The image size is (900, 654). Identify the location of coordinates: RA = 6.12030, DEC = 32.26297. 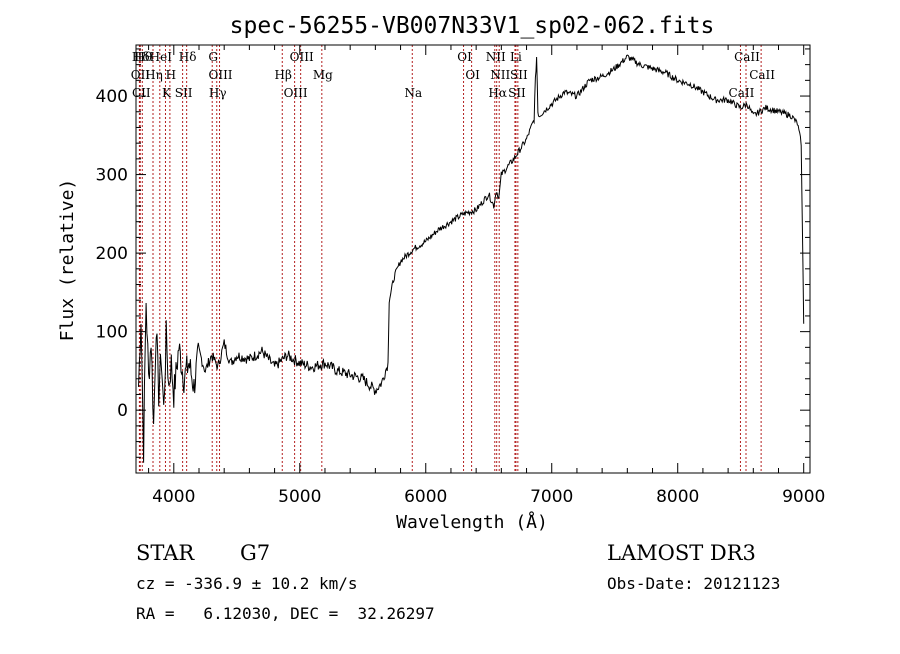
(285, 613).